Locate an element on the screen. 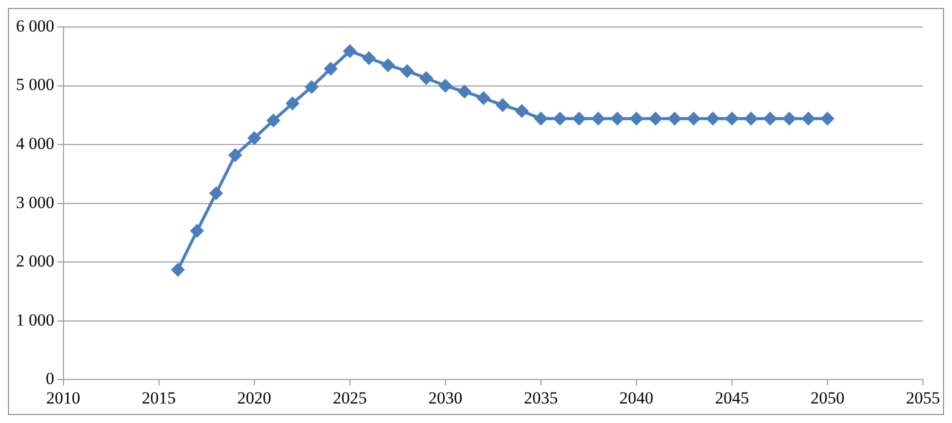  y-tick-label: 4 000 is located at coordinates (35, 143).